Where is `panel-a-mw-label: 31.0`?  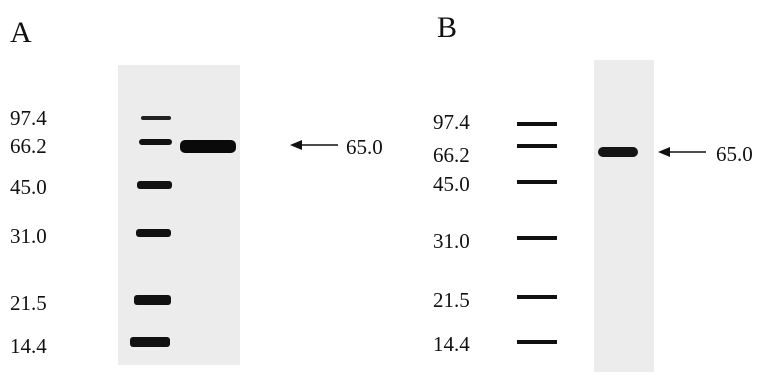 panel-a-mw-label: 31.0 is located at coordinates (28, 236).